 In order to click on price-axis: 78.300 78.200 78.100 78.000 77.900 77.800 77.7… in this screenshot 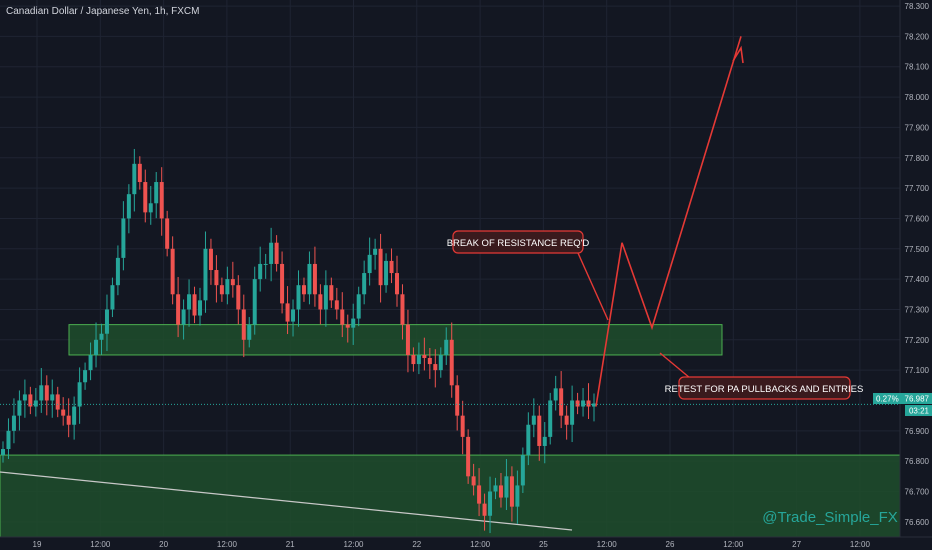, I will do `click(917, 264)`.